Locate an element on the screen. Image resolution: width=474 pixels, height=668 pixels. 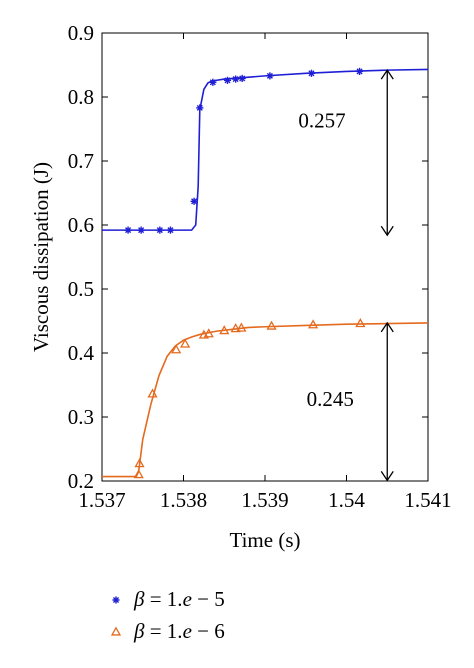
y-tick-label: 0.3 is located at coordinates (81, 417).